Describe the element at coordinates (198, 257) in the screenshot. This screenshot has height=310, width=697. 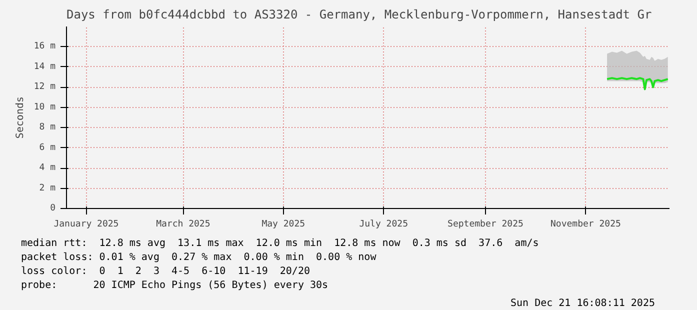
I see `text: packet loss: 0.01 % avg 0.27 % max 0.00 % min 0.00 % now` at that location.